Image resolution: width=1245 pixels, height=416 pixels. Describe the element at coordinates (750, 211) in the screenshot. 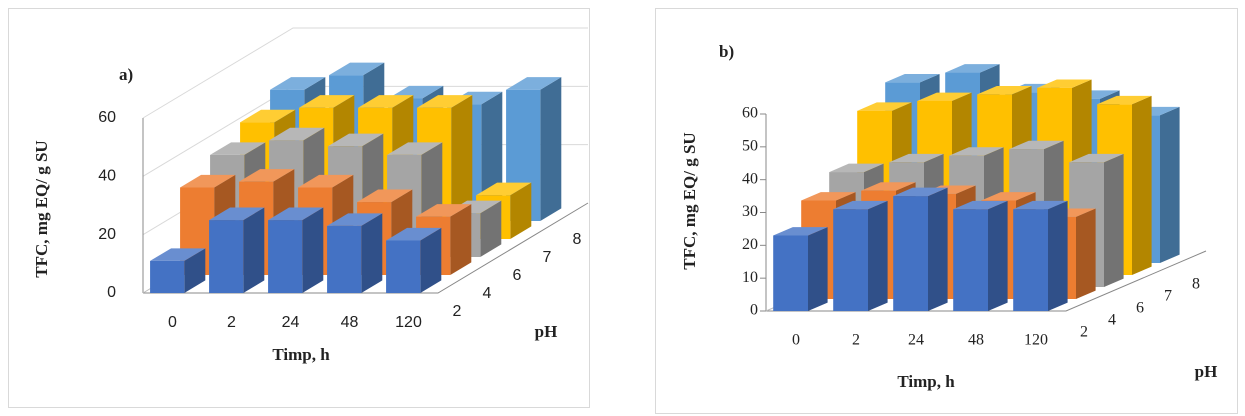

I see `y-tick-label: 30` at that location.